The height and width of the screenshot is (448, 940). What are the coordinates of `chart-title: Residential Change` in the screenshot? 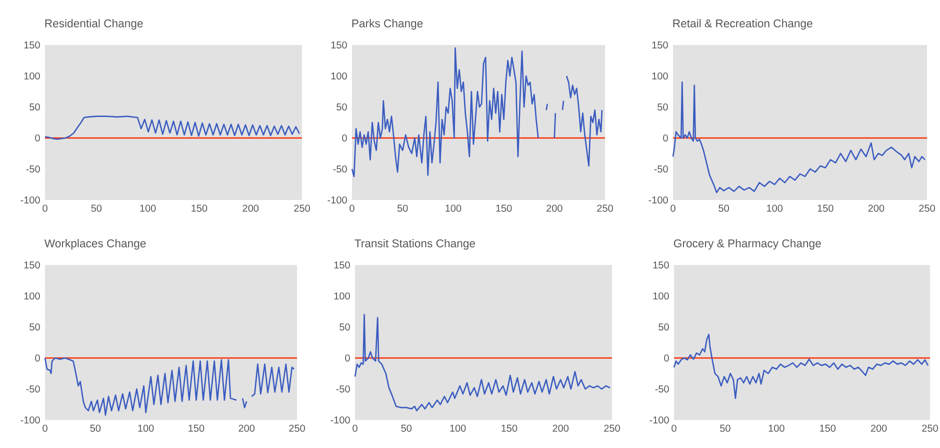 It's located at (94, 24).